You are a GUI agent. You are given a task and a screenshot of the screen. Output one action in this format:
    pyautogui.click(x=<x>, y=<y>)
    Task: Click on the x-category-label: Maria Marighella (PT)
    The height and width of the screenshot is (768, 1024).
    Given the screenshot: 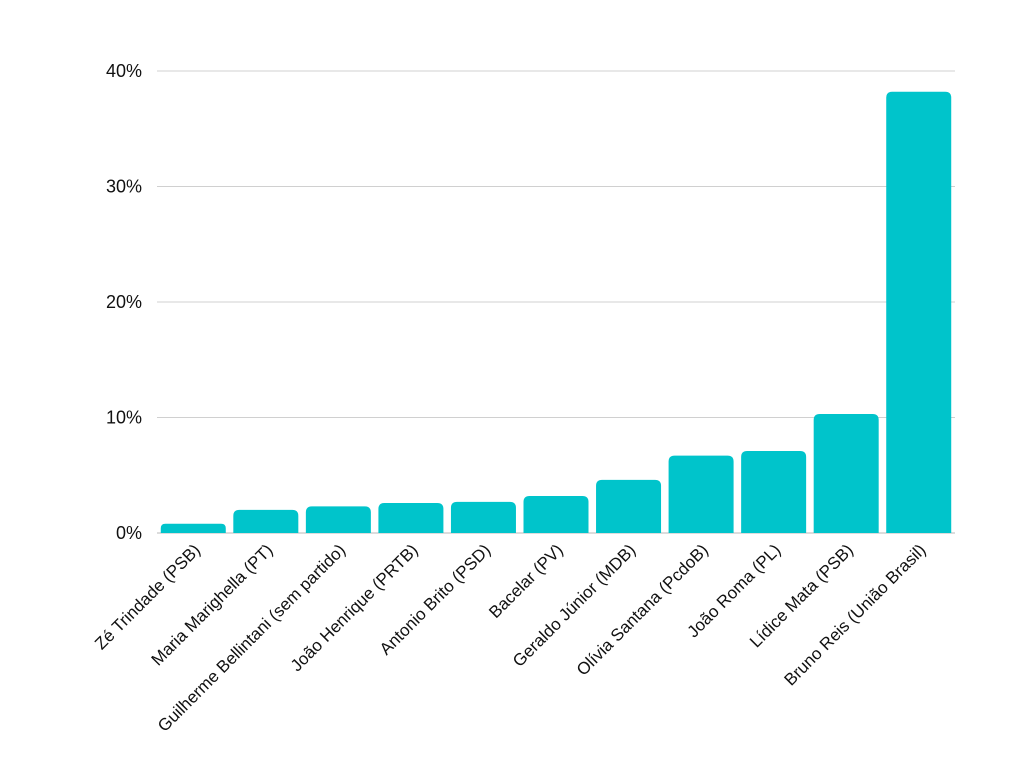 What is the action you would take?
    pyautogui.click(x=212, y=604)
    